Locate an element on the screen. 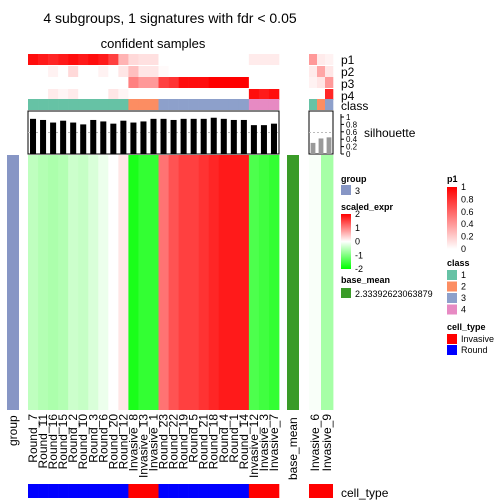 The height and width of the screenshot is (504, 504). legend-class-label: 2 is located at coordinates (463, 287).